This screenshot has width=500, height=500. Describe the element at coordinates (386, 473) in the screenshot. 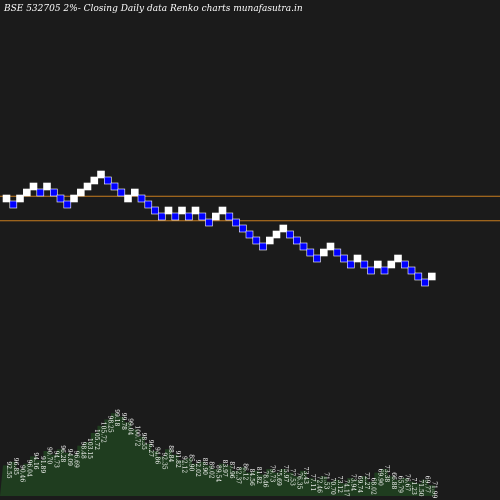

I see `value-label: 73.38` at that location.